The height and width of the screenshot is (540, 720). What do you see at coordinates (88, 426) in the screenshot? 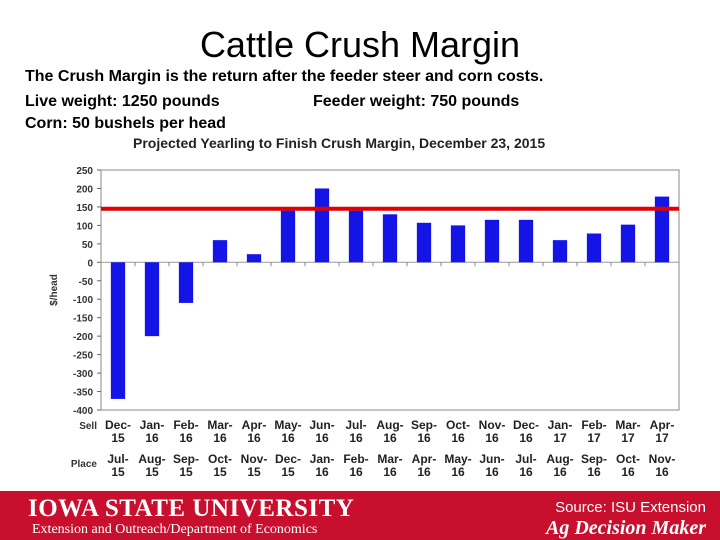
I see `row-label-sell: Sell` at bounding box center [88, 426].